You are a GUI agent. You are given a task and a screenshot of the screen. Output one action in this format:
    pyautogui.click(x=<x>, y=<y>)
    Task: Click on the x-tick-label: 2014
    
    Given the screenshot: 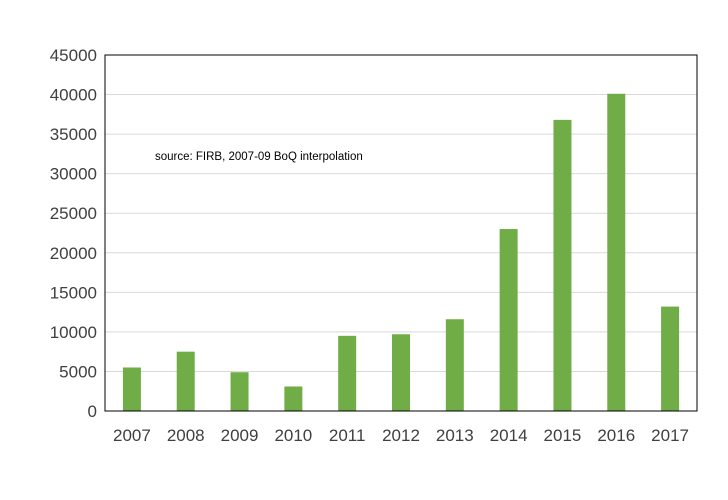 What is the action you would take?
    pyautogui.click(x=509, y=435)
    